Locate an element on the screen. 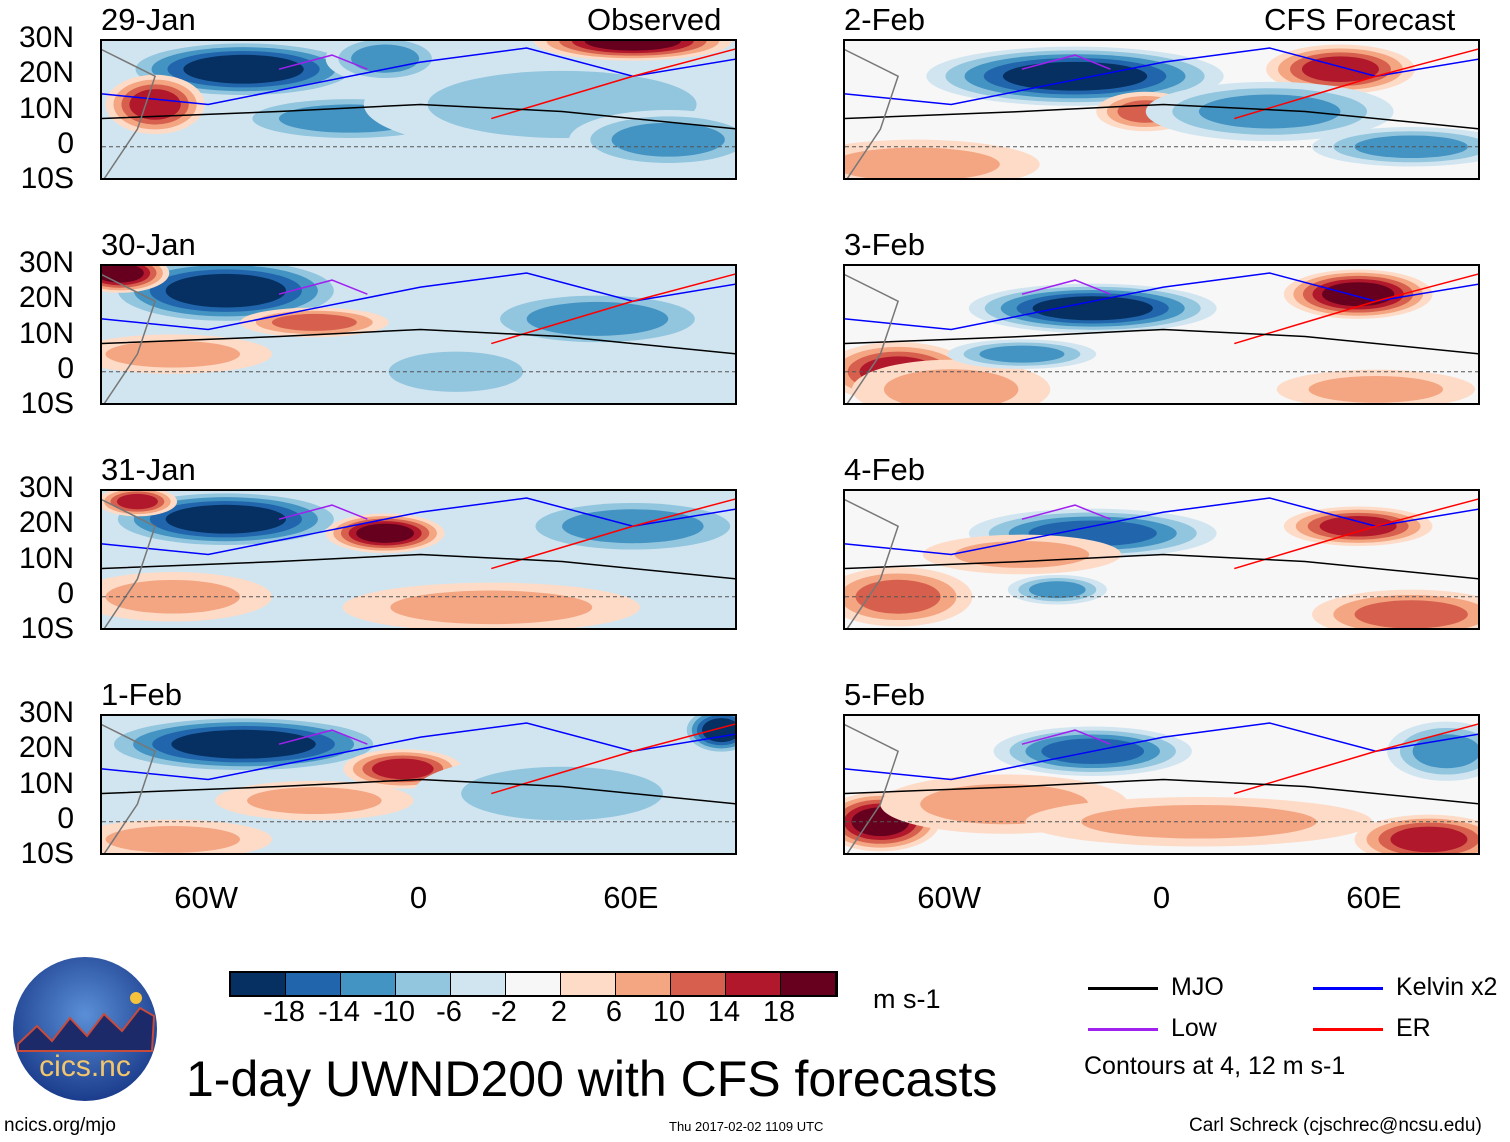  legend-line-kelvin is located at coordinates (1348, 988).